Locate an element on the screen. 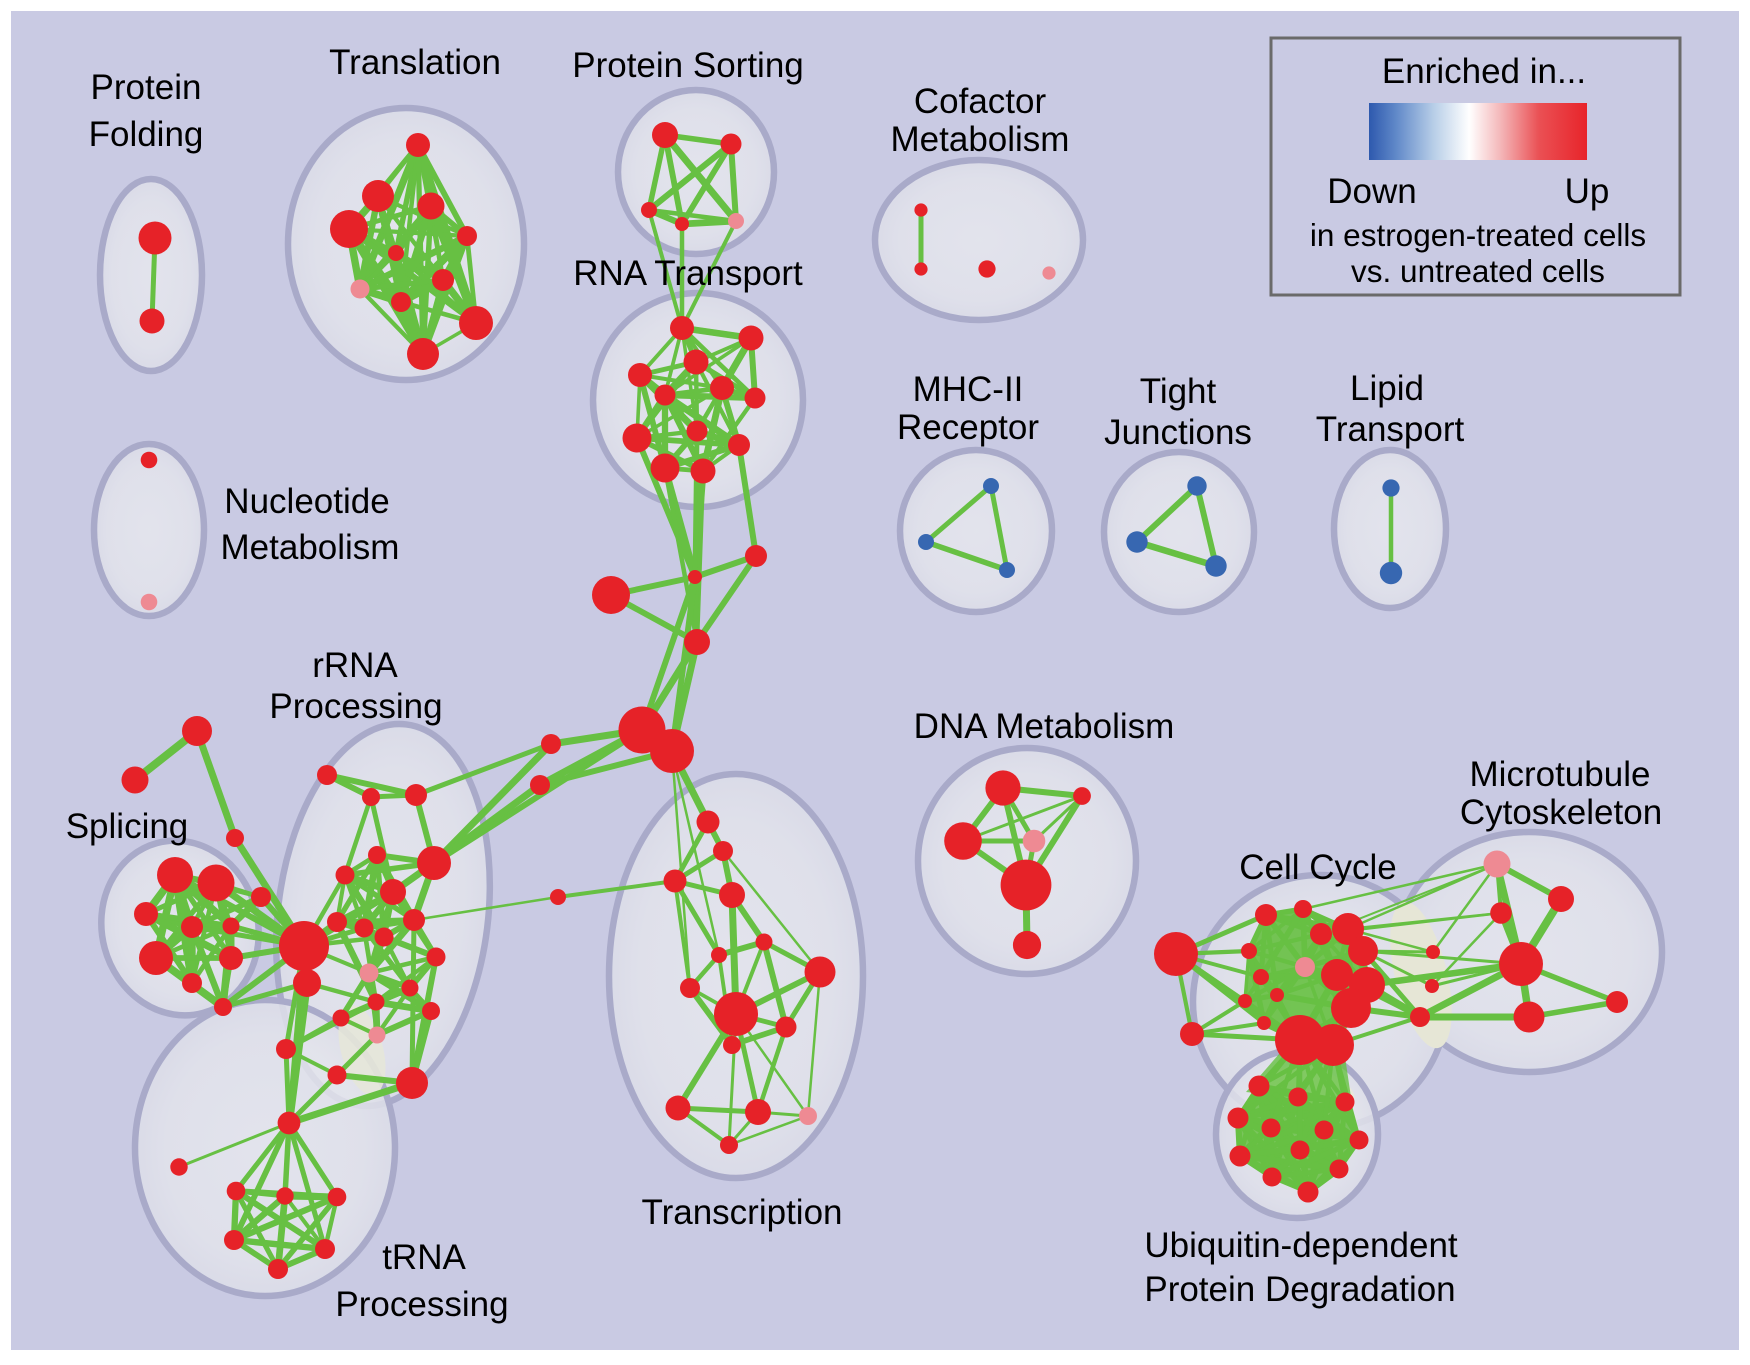 Image resolution: width=1750 pixels, height=1365 pixels. svg-text: Folding is located at coordinates (146, 134).